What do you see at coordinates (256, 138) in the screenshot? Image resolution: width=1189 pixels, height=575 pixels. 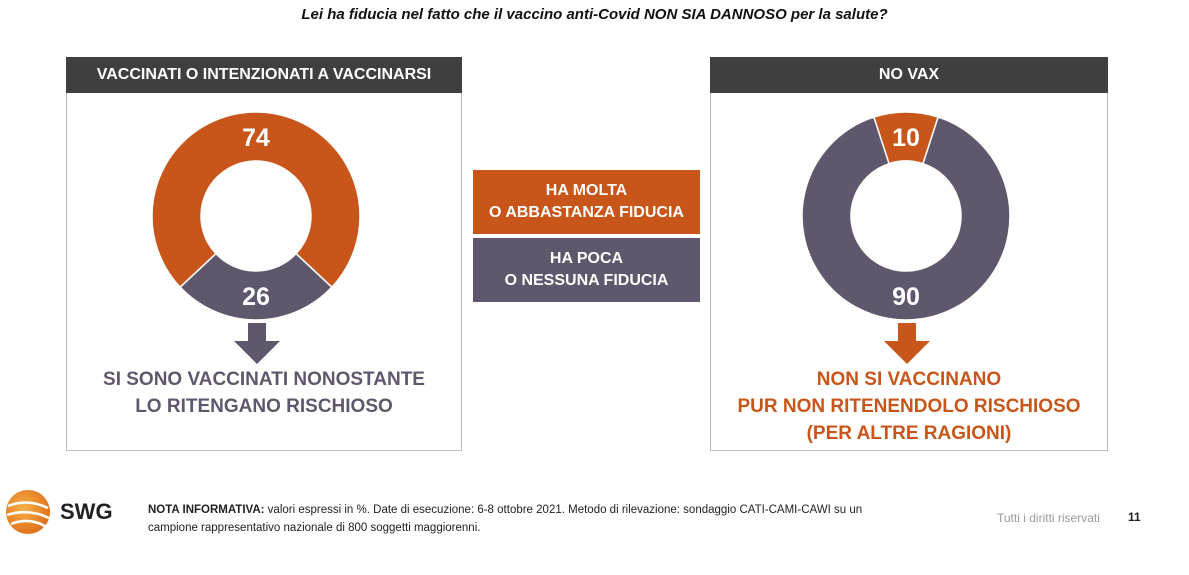 I see `data-label-high-trust: 74` at bounding box center [256, 138].